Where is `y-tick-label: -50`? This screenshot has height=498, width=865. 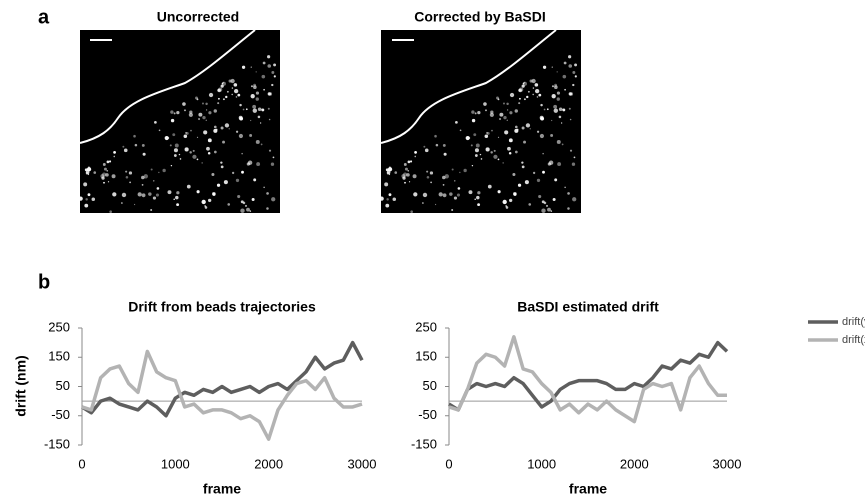
y-tick-label: -50 is located at coordinates (60, 414).